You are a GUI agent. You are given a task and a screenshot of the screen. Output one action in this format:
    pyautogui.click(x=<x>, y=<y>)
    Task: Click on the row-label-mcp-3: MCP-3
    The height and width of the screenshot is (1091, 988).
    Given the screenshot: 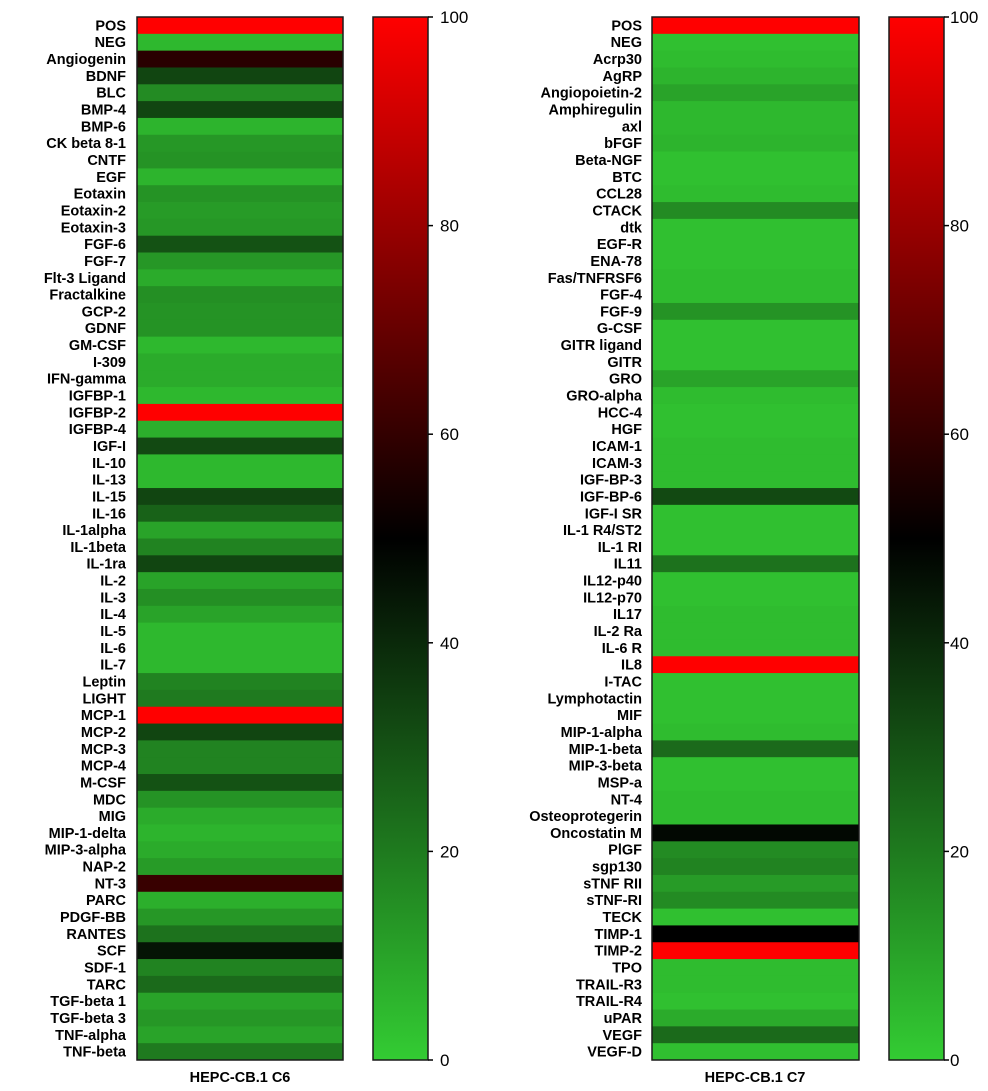 What is the action you would take?
    pyautogui.click(x=103, y=750)
    